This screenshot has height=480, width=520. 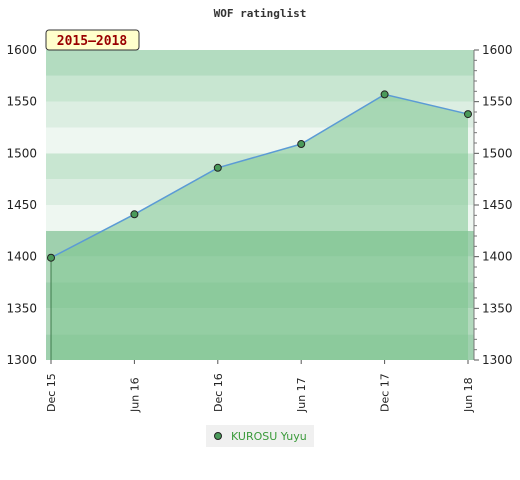 I want to click on x-tick-label: Jun 16, so click(x=134, y=395).